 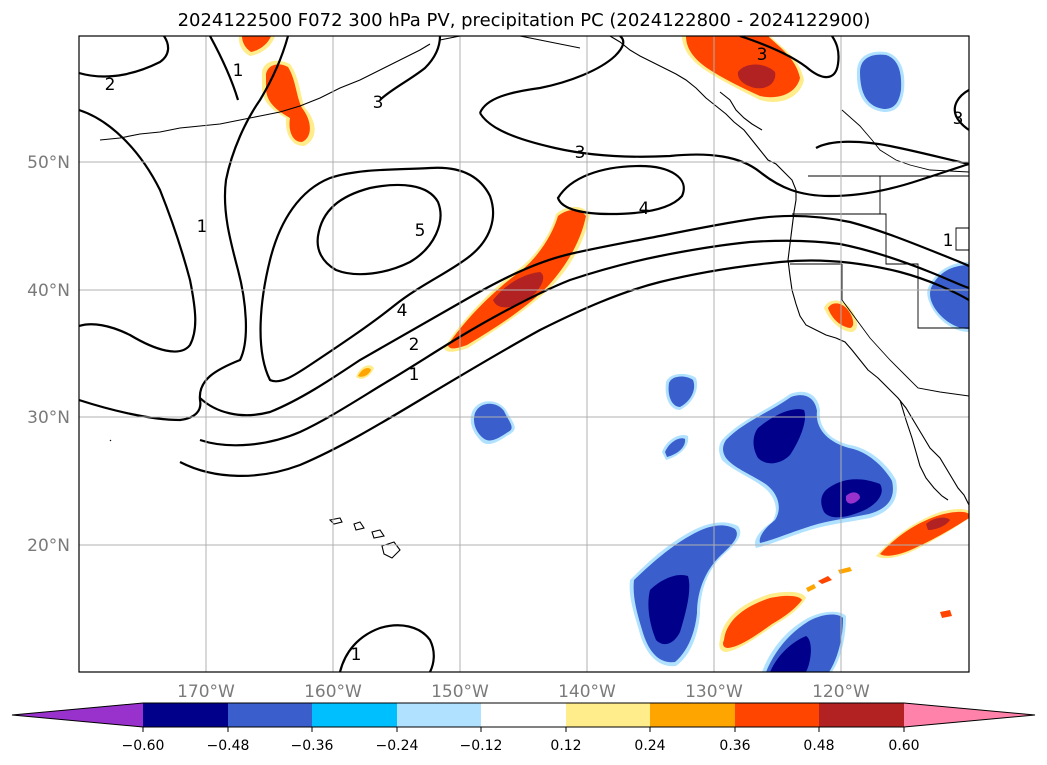 What do you see at coordinates (206, 692) in the screenshot?
I see `lon-label: 170°W` at bounding box center [206, 692].